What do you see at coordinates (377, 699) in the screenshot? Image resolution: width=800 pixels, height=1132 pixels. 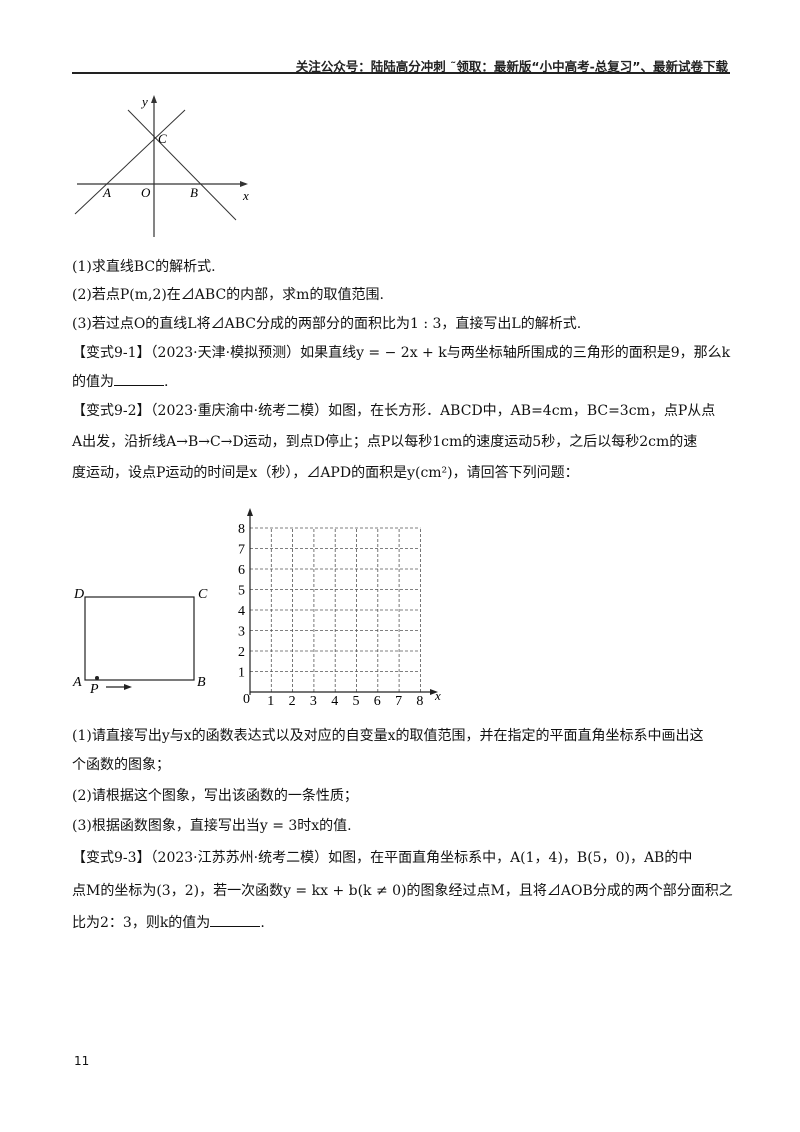 I see `x-tick-label: 6` at bounding box center [377, 699].